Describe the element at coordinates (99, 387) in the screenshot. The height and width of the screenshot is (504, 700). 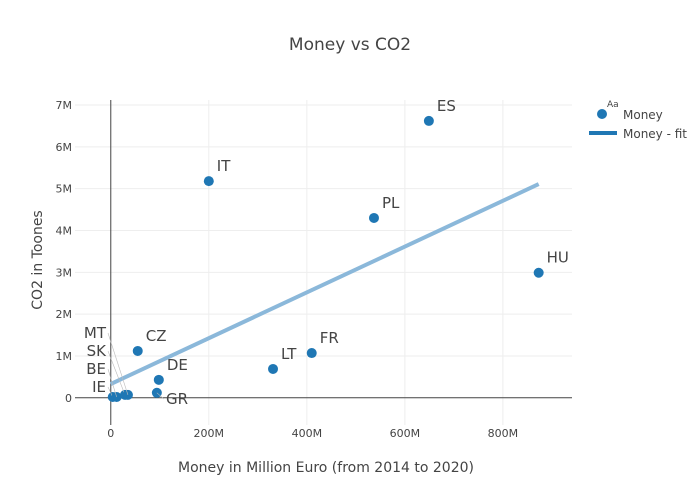
I see `data-label-ie: IE` at that location.